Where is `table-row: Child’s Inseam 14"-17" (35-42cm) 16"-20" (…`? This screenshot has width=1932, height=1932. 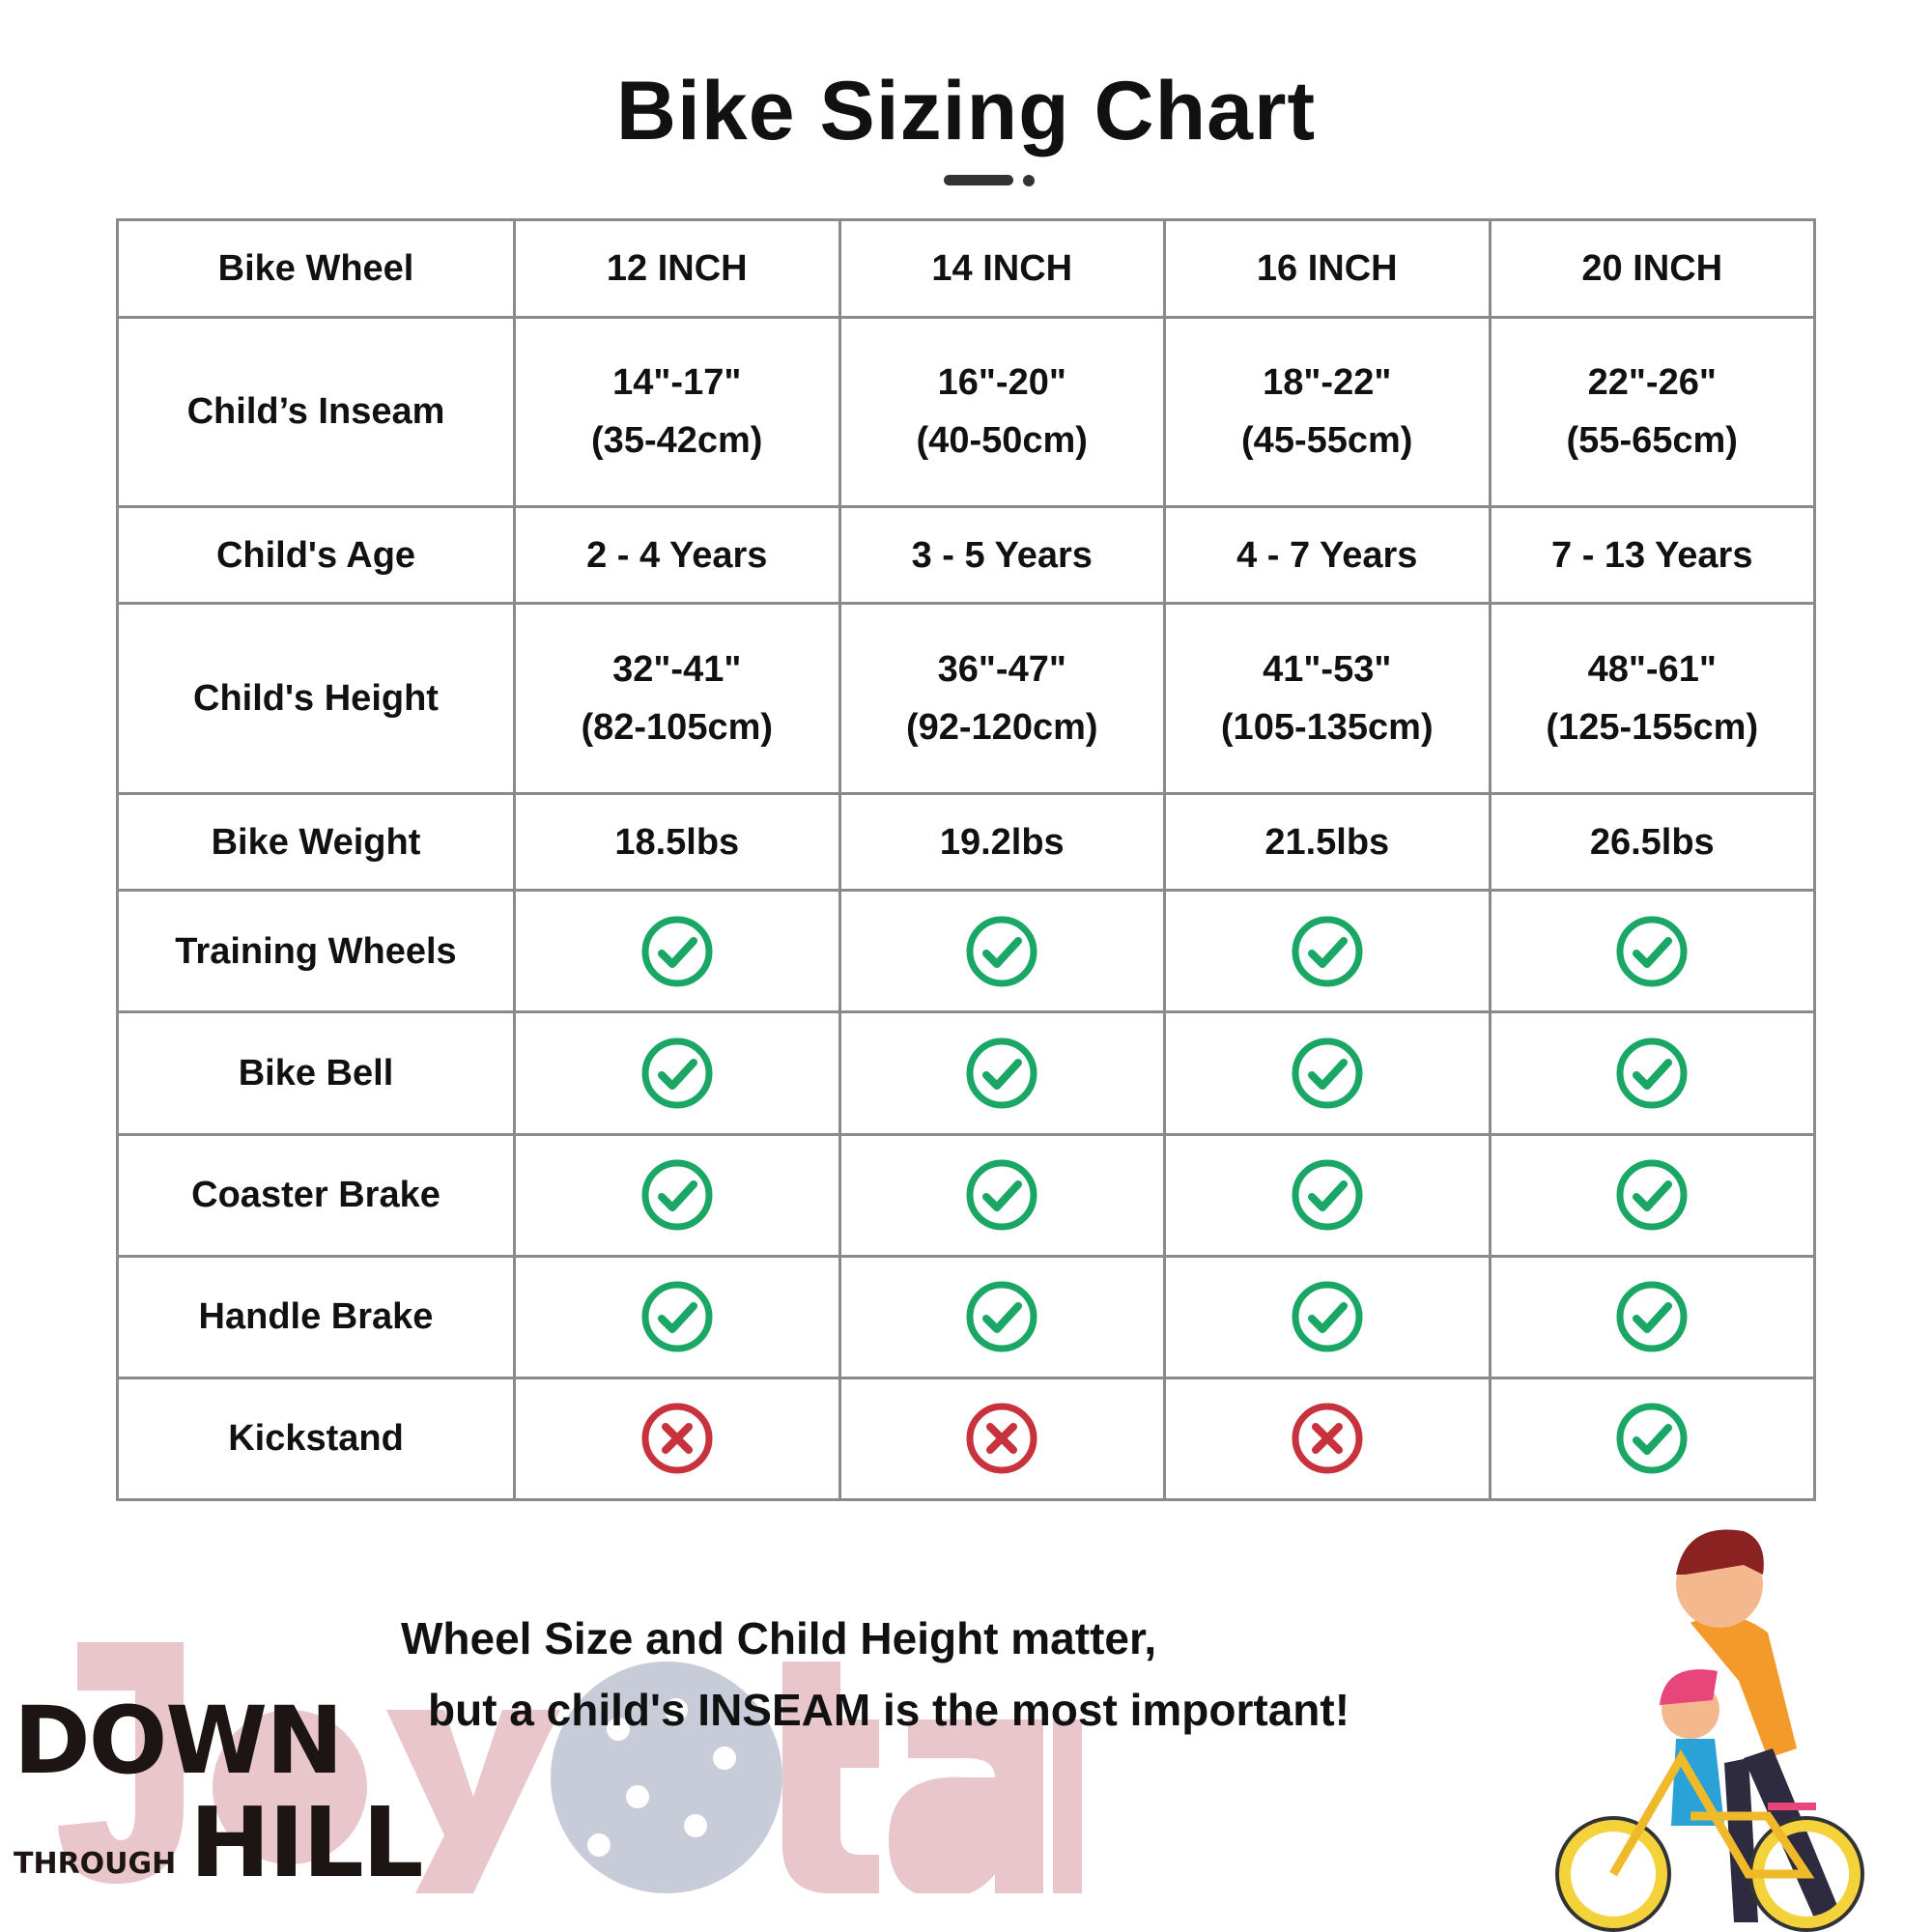
table-row: Child’s Inseam 14"-17" (35-42cm) 16"-20" (… is located at coordinates (966, 411).